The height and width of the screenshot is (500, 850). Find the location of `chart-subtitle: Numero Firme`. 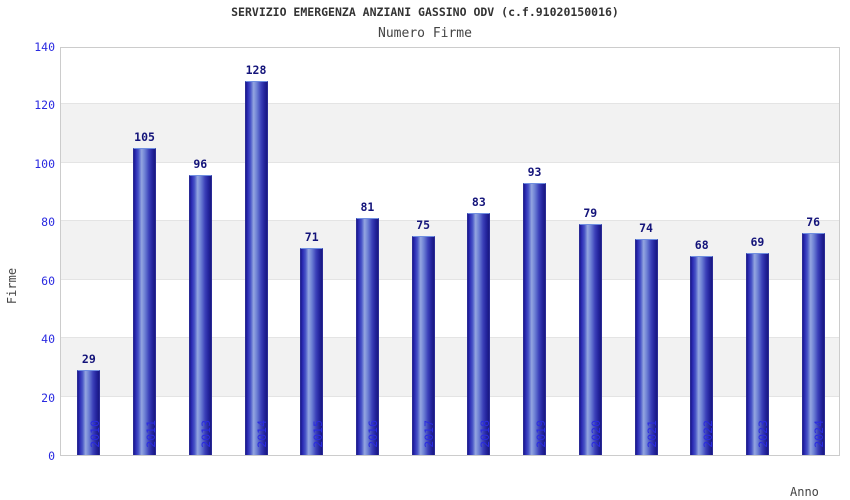

chart-subtitle: Numero Firme is located at coordinates (425, 33).